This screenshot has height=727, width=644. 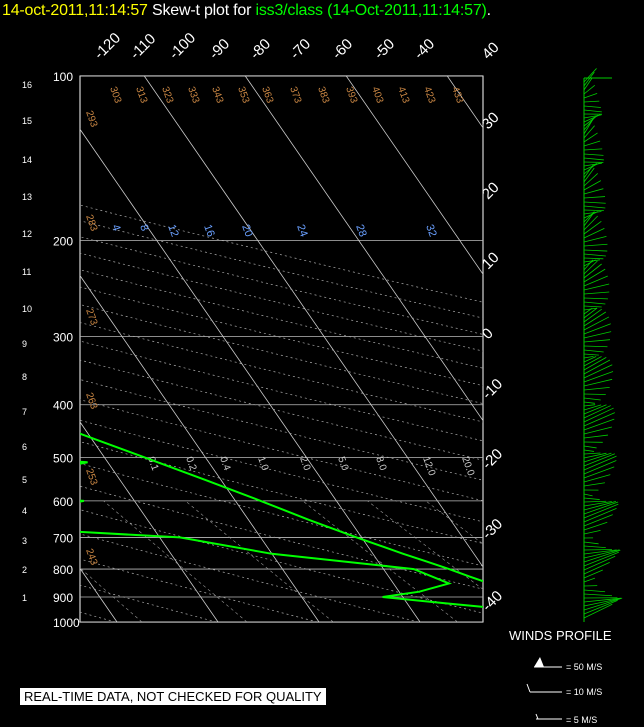 I want to click on mixing-ratio-label: 24, so click(x=301, y=231).